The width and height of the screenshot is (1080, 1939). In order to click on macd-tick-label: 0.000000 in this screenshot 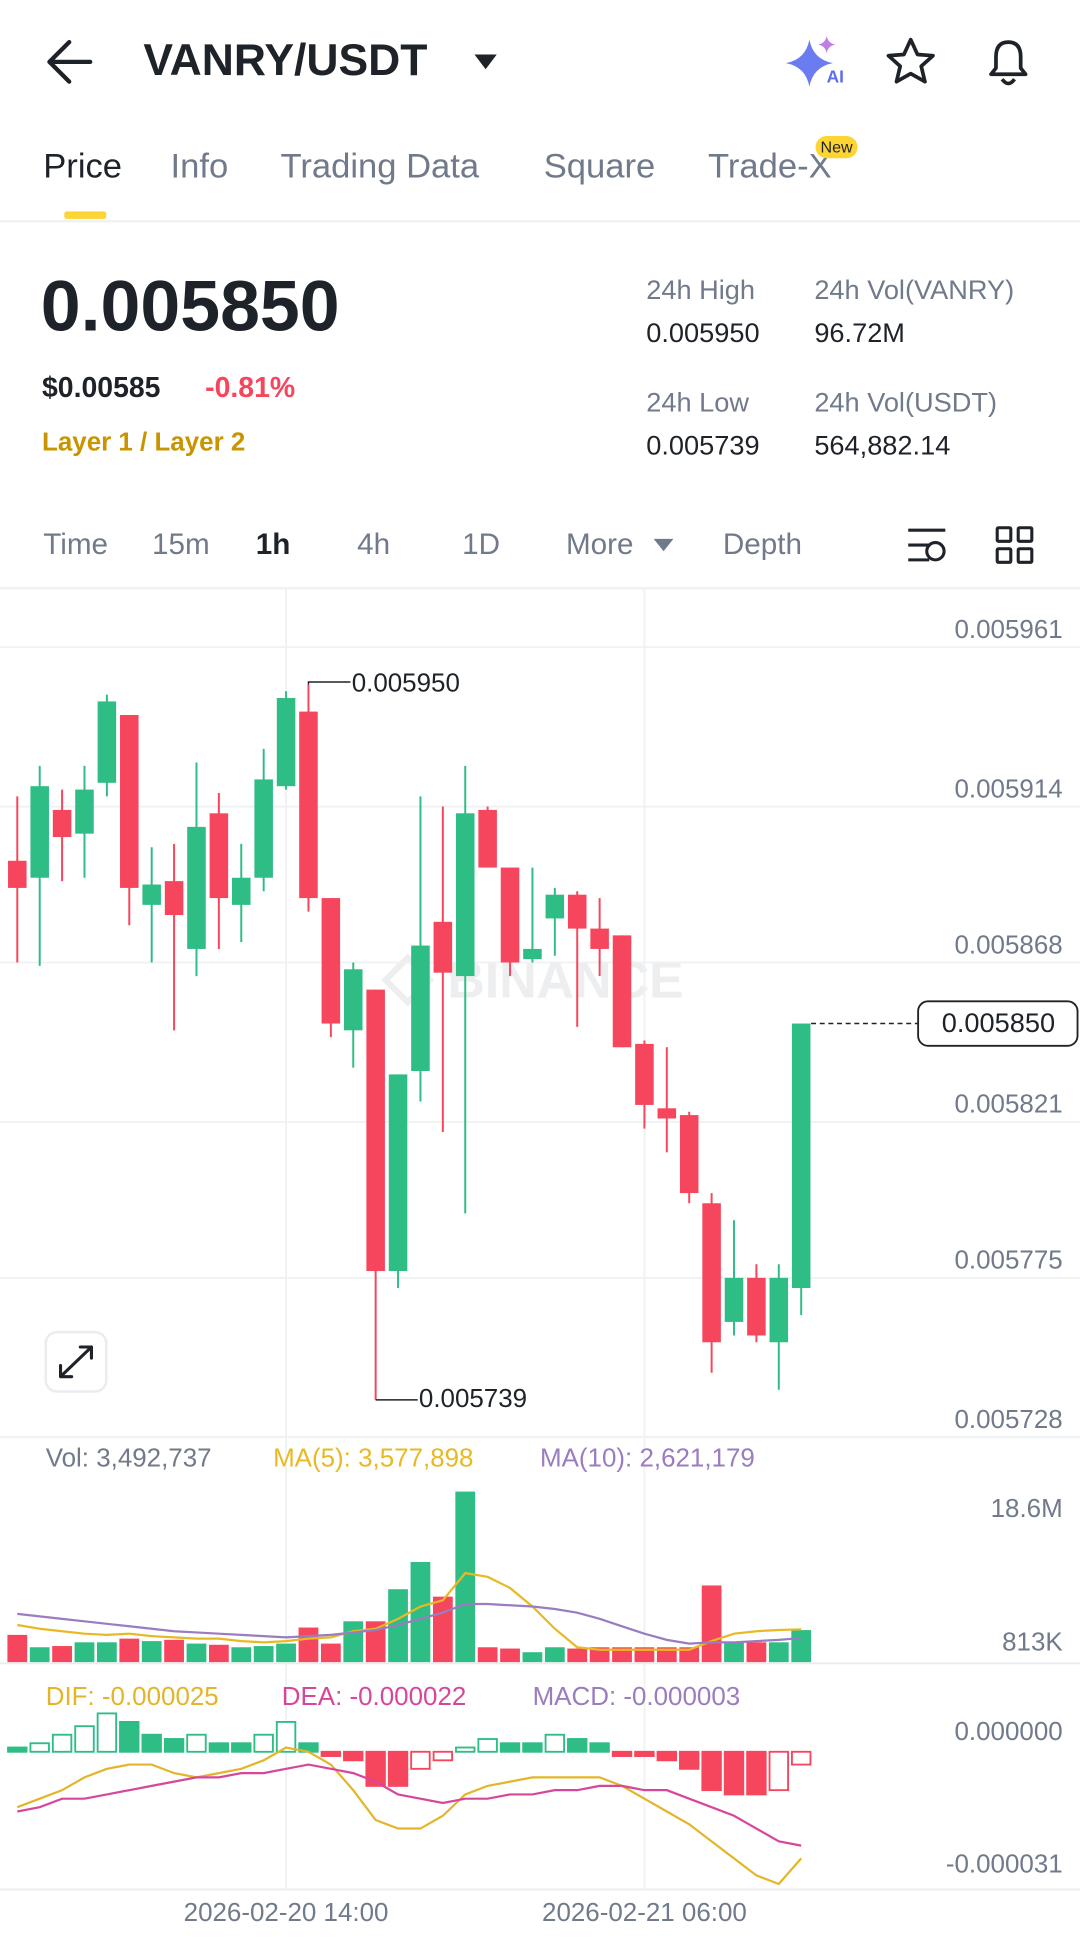, I will do `click(1009, 1732)`.